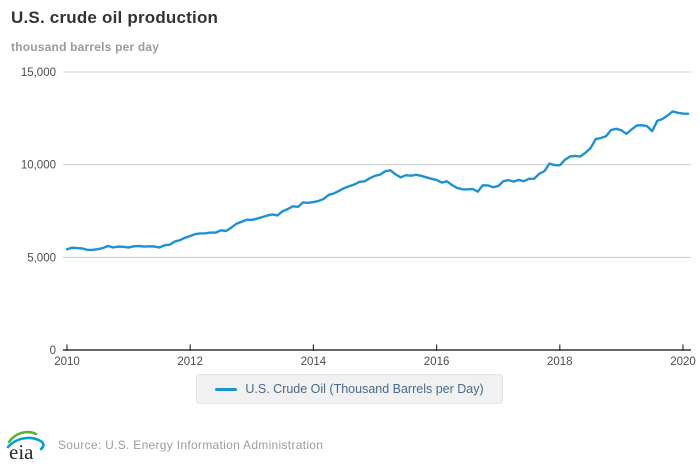 Image resolution: width=700 pixels, height=466 pixels. I want to click on x-tick-label-2010: 2010, so click(67, 362).